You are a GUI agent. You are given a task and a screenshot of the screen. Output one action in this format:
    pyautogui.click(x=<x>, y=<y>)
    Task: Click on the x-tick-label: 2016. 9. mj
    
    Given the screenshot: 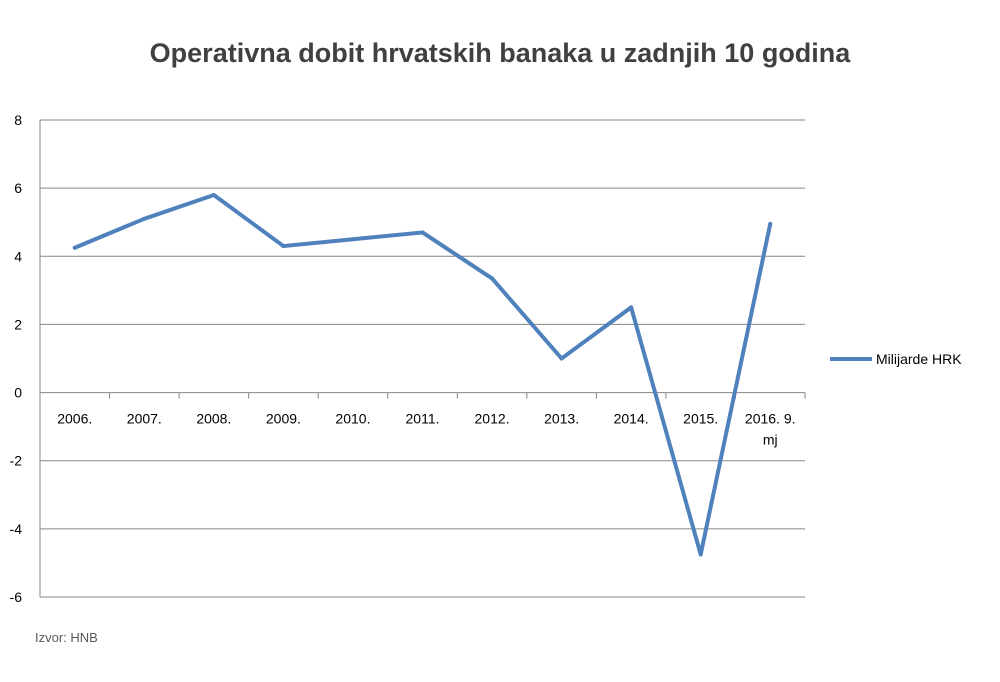 What is the action you would take?
    pyautogui.click(x=770, y=429)
    